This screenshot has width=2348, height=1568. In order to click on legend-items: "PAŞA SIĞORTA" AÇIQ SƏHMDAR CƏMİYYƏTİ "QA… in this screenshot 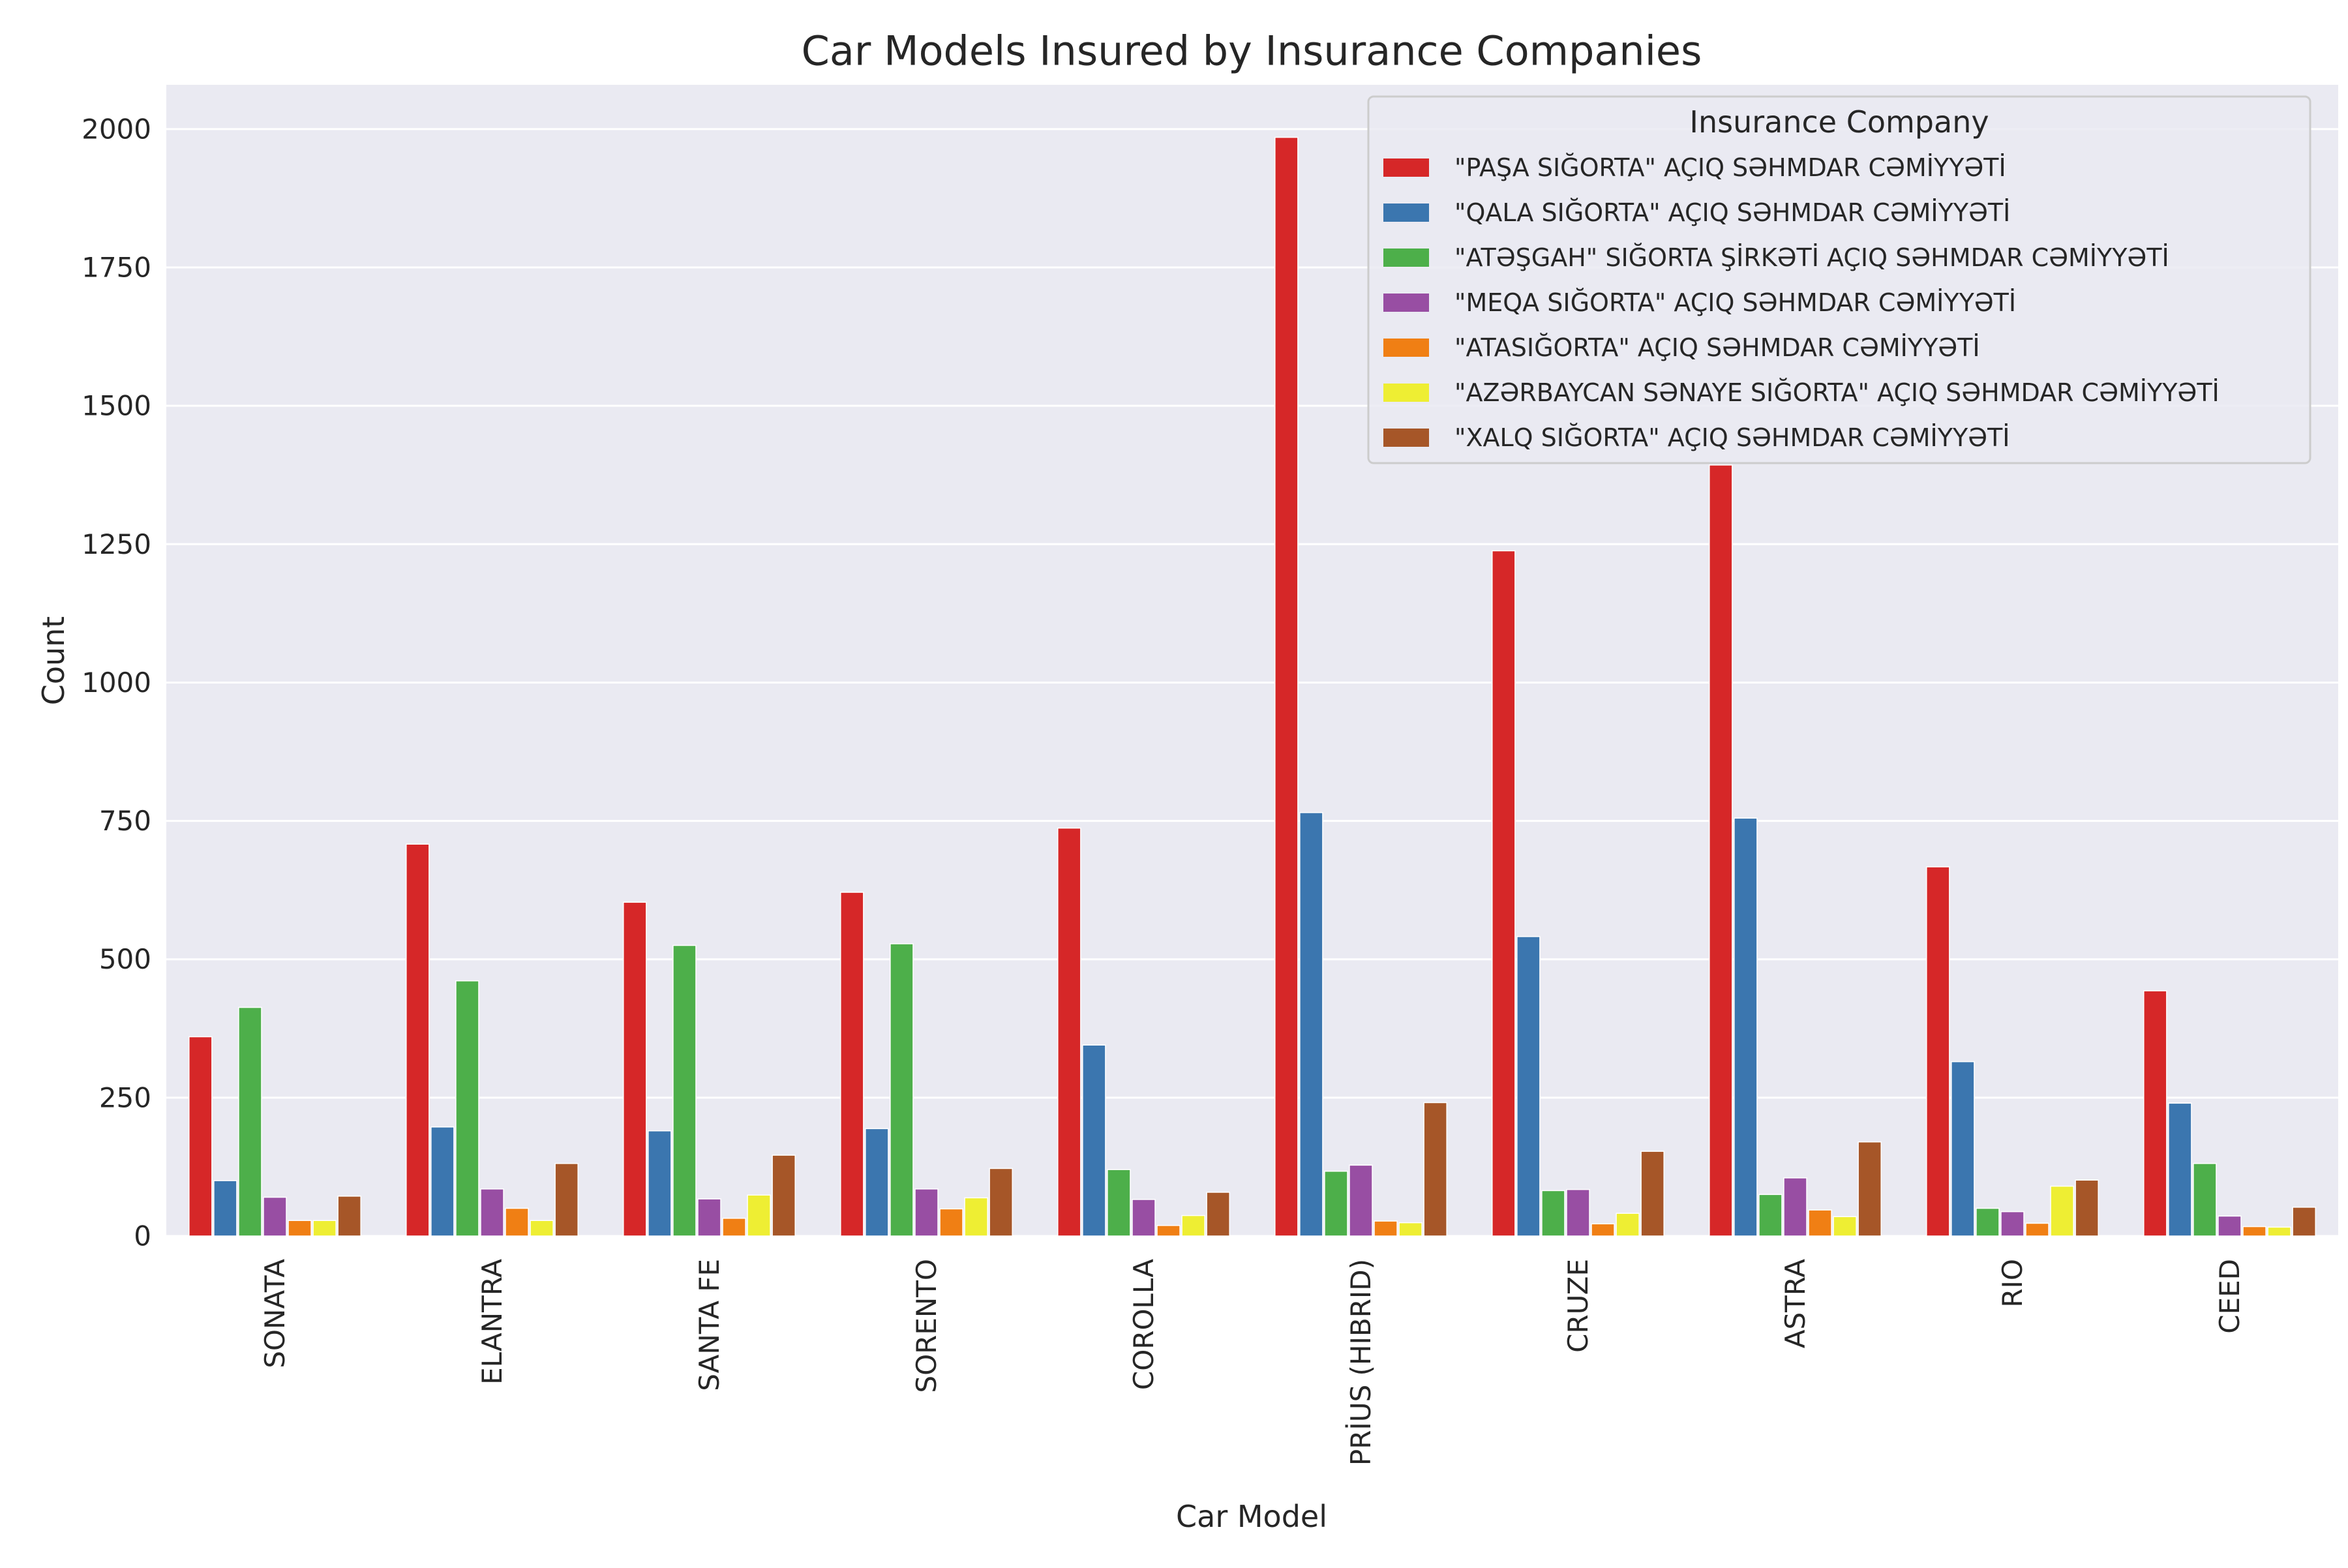, I will do `click(1801, 302)`.